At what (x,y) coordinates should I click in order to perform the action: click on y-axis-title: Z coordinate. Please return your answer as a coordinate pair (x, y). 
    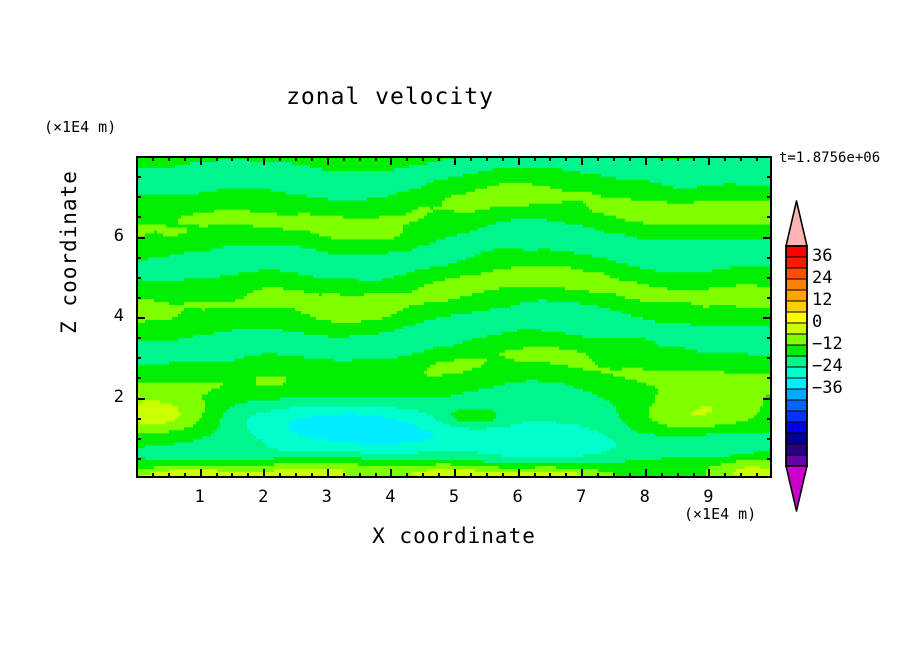
    Looking at the image, I should click on (69, 252).